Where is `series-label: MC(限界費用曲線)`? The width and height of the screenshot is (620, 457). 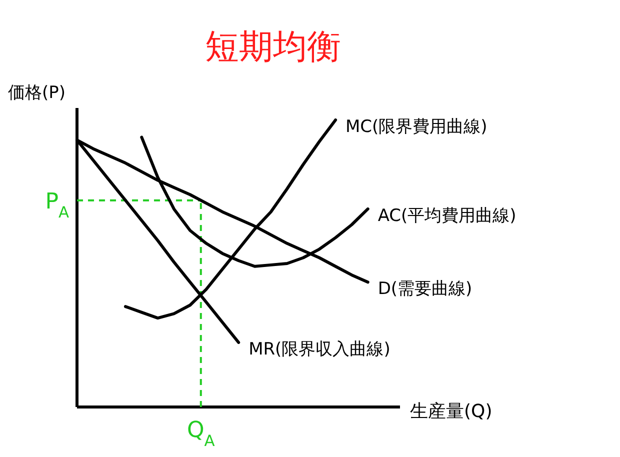
series-label: MC(限界費用曲線) is located at coordinates (417, 127).